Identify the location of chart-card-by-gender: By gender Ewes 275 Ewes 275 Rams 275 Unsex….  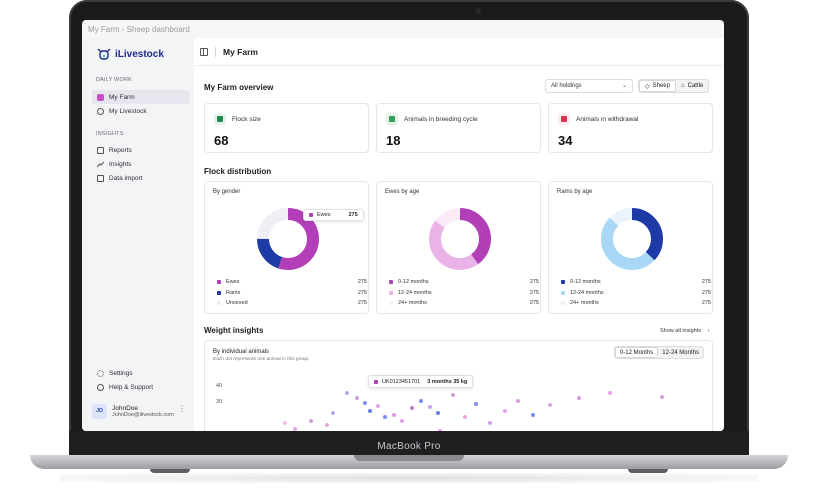
(286, 247).